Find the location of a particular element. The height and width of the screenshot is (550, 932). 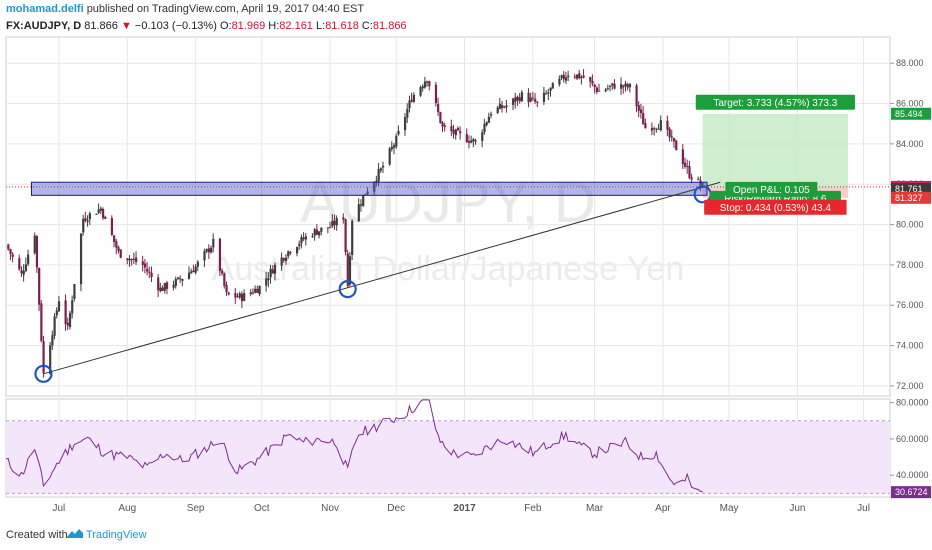

low-label: L: is located at coordinates (321, 26).